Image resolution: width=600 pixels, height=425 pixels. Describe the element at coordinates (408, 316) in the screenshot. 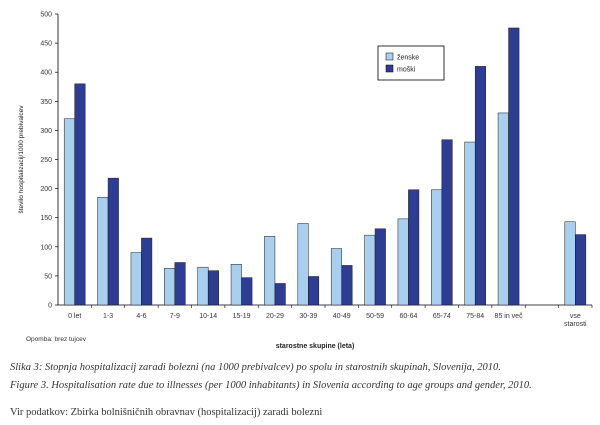

I see `x-tick-label: 60-64` at that location.